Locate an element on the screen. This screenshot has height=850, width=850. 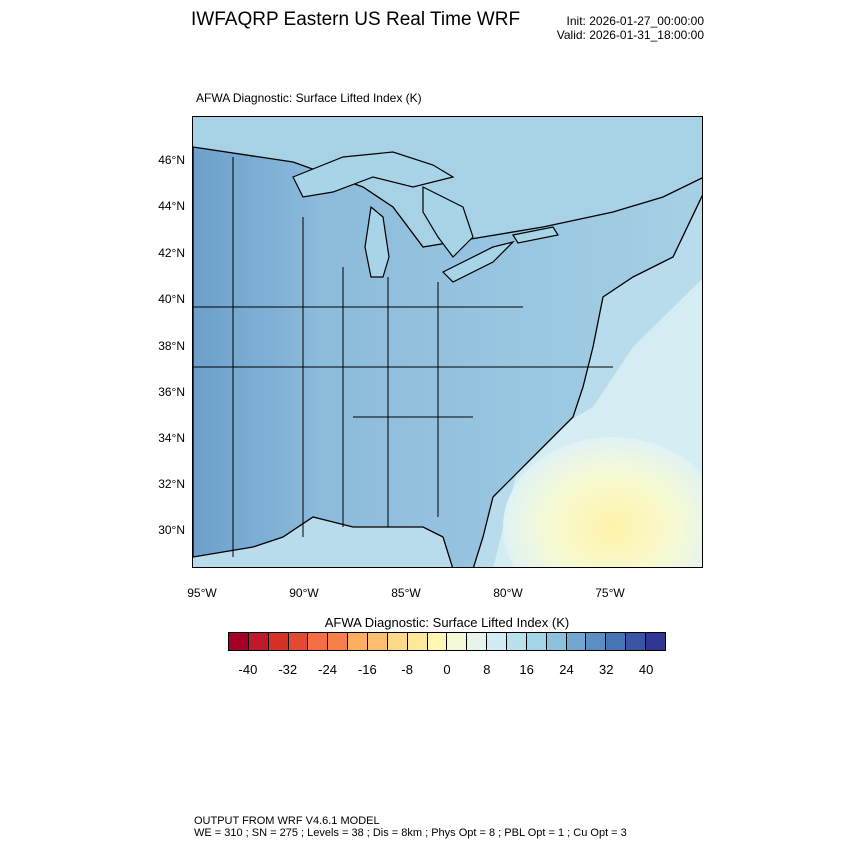
lat-label: 42°N is located at coordinates (171, 253).